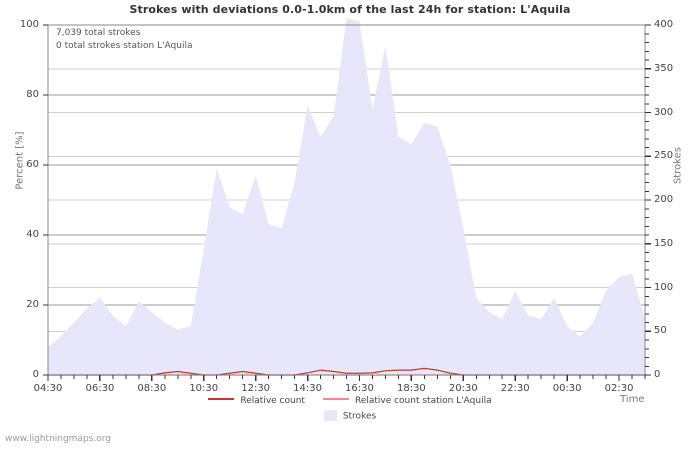 The height and width of the screenshot is (450, 700). Describe the element at coordinates (359, 416) in the screenshot. I see `legend-label: Strokes` at that location.